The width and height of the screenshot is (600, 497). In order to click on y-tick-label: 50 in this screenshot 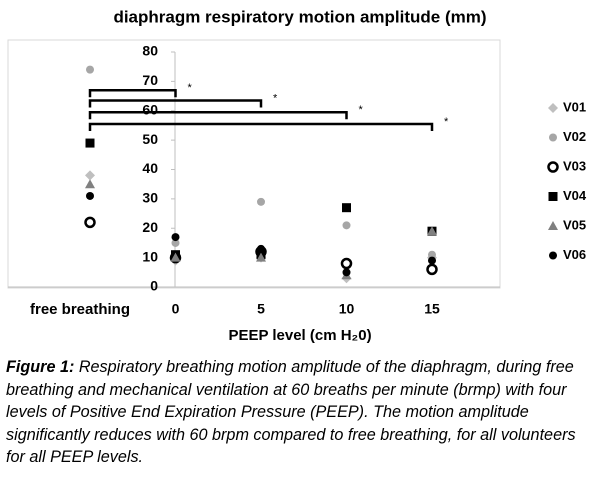, I will do `click(150, 139)`.